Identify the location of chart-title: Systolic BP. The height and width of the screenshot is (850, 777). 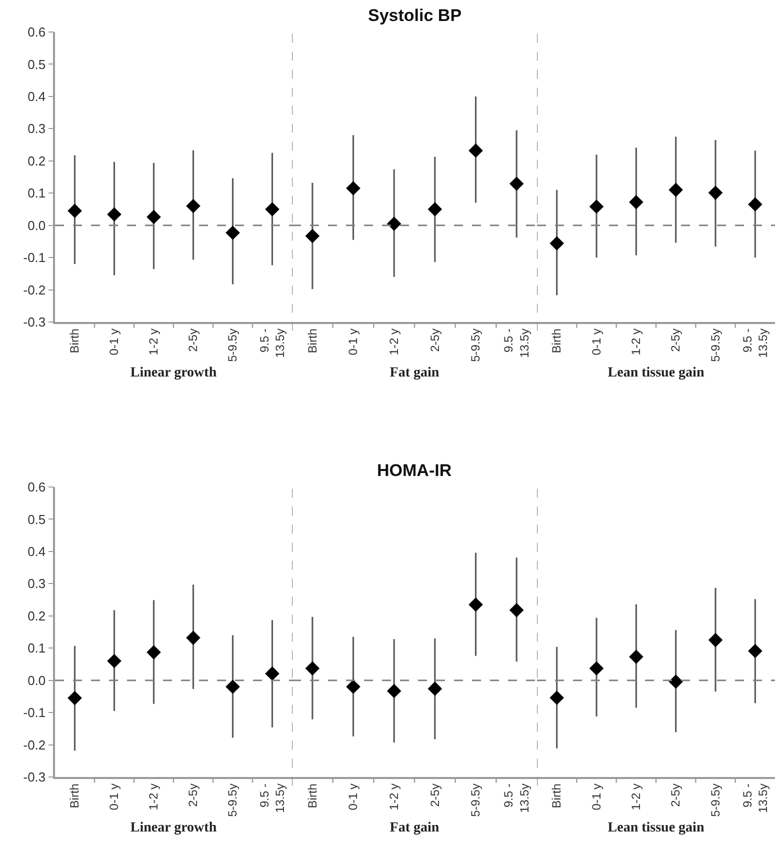
(415, 15).